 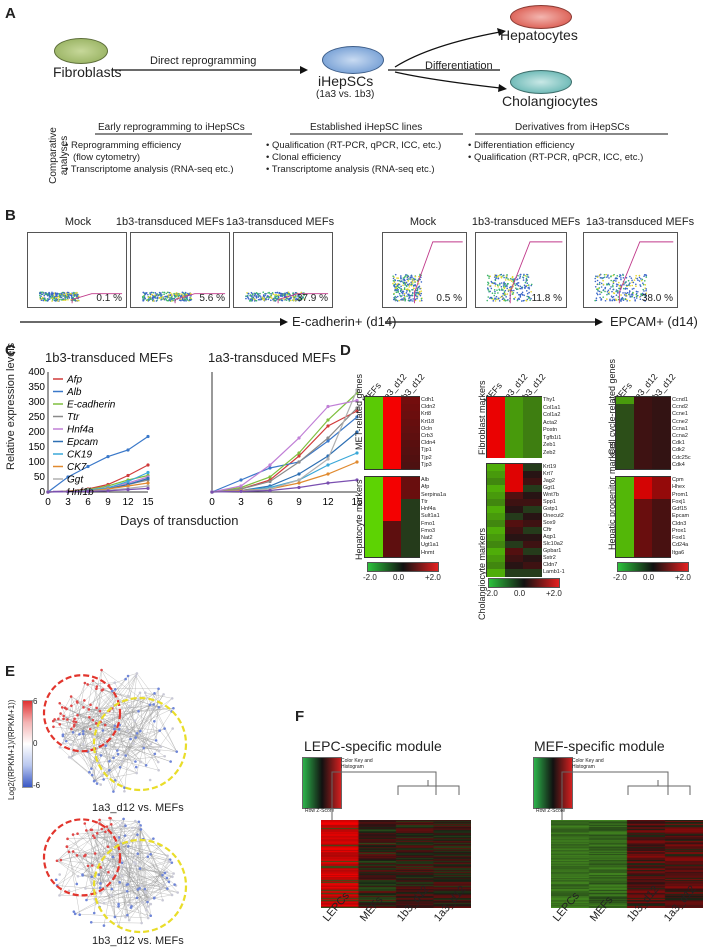 I want to click on facs-plot-ecad-mock: 0.1 %, so click(x=77, y=270).